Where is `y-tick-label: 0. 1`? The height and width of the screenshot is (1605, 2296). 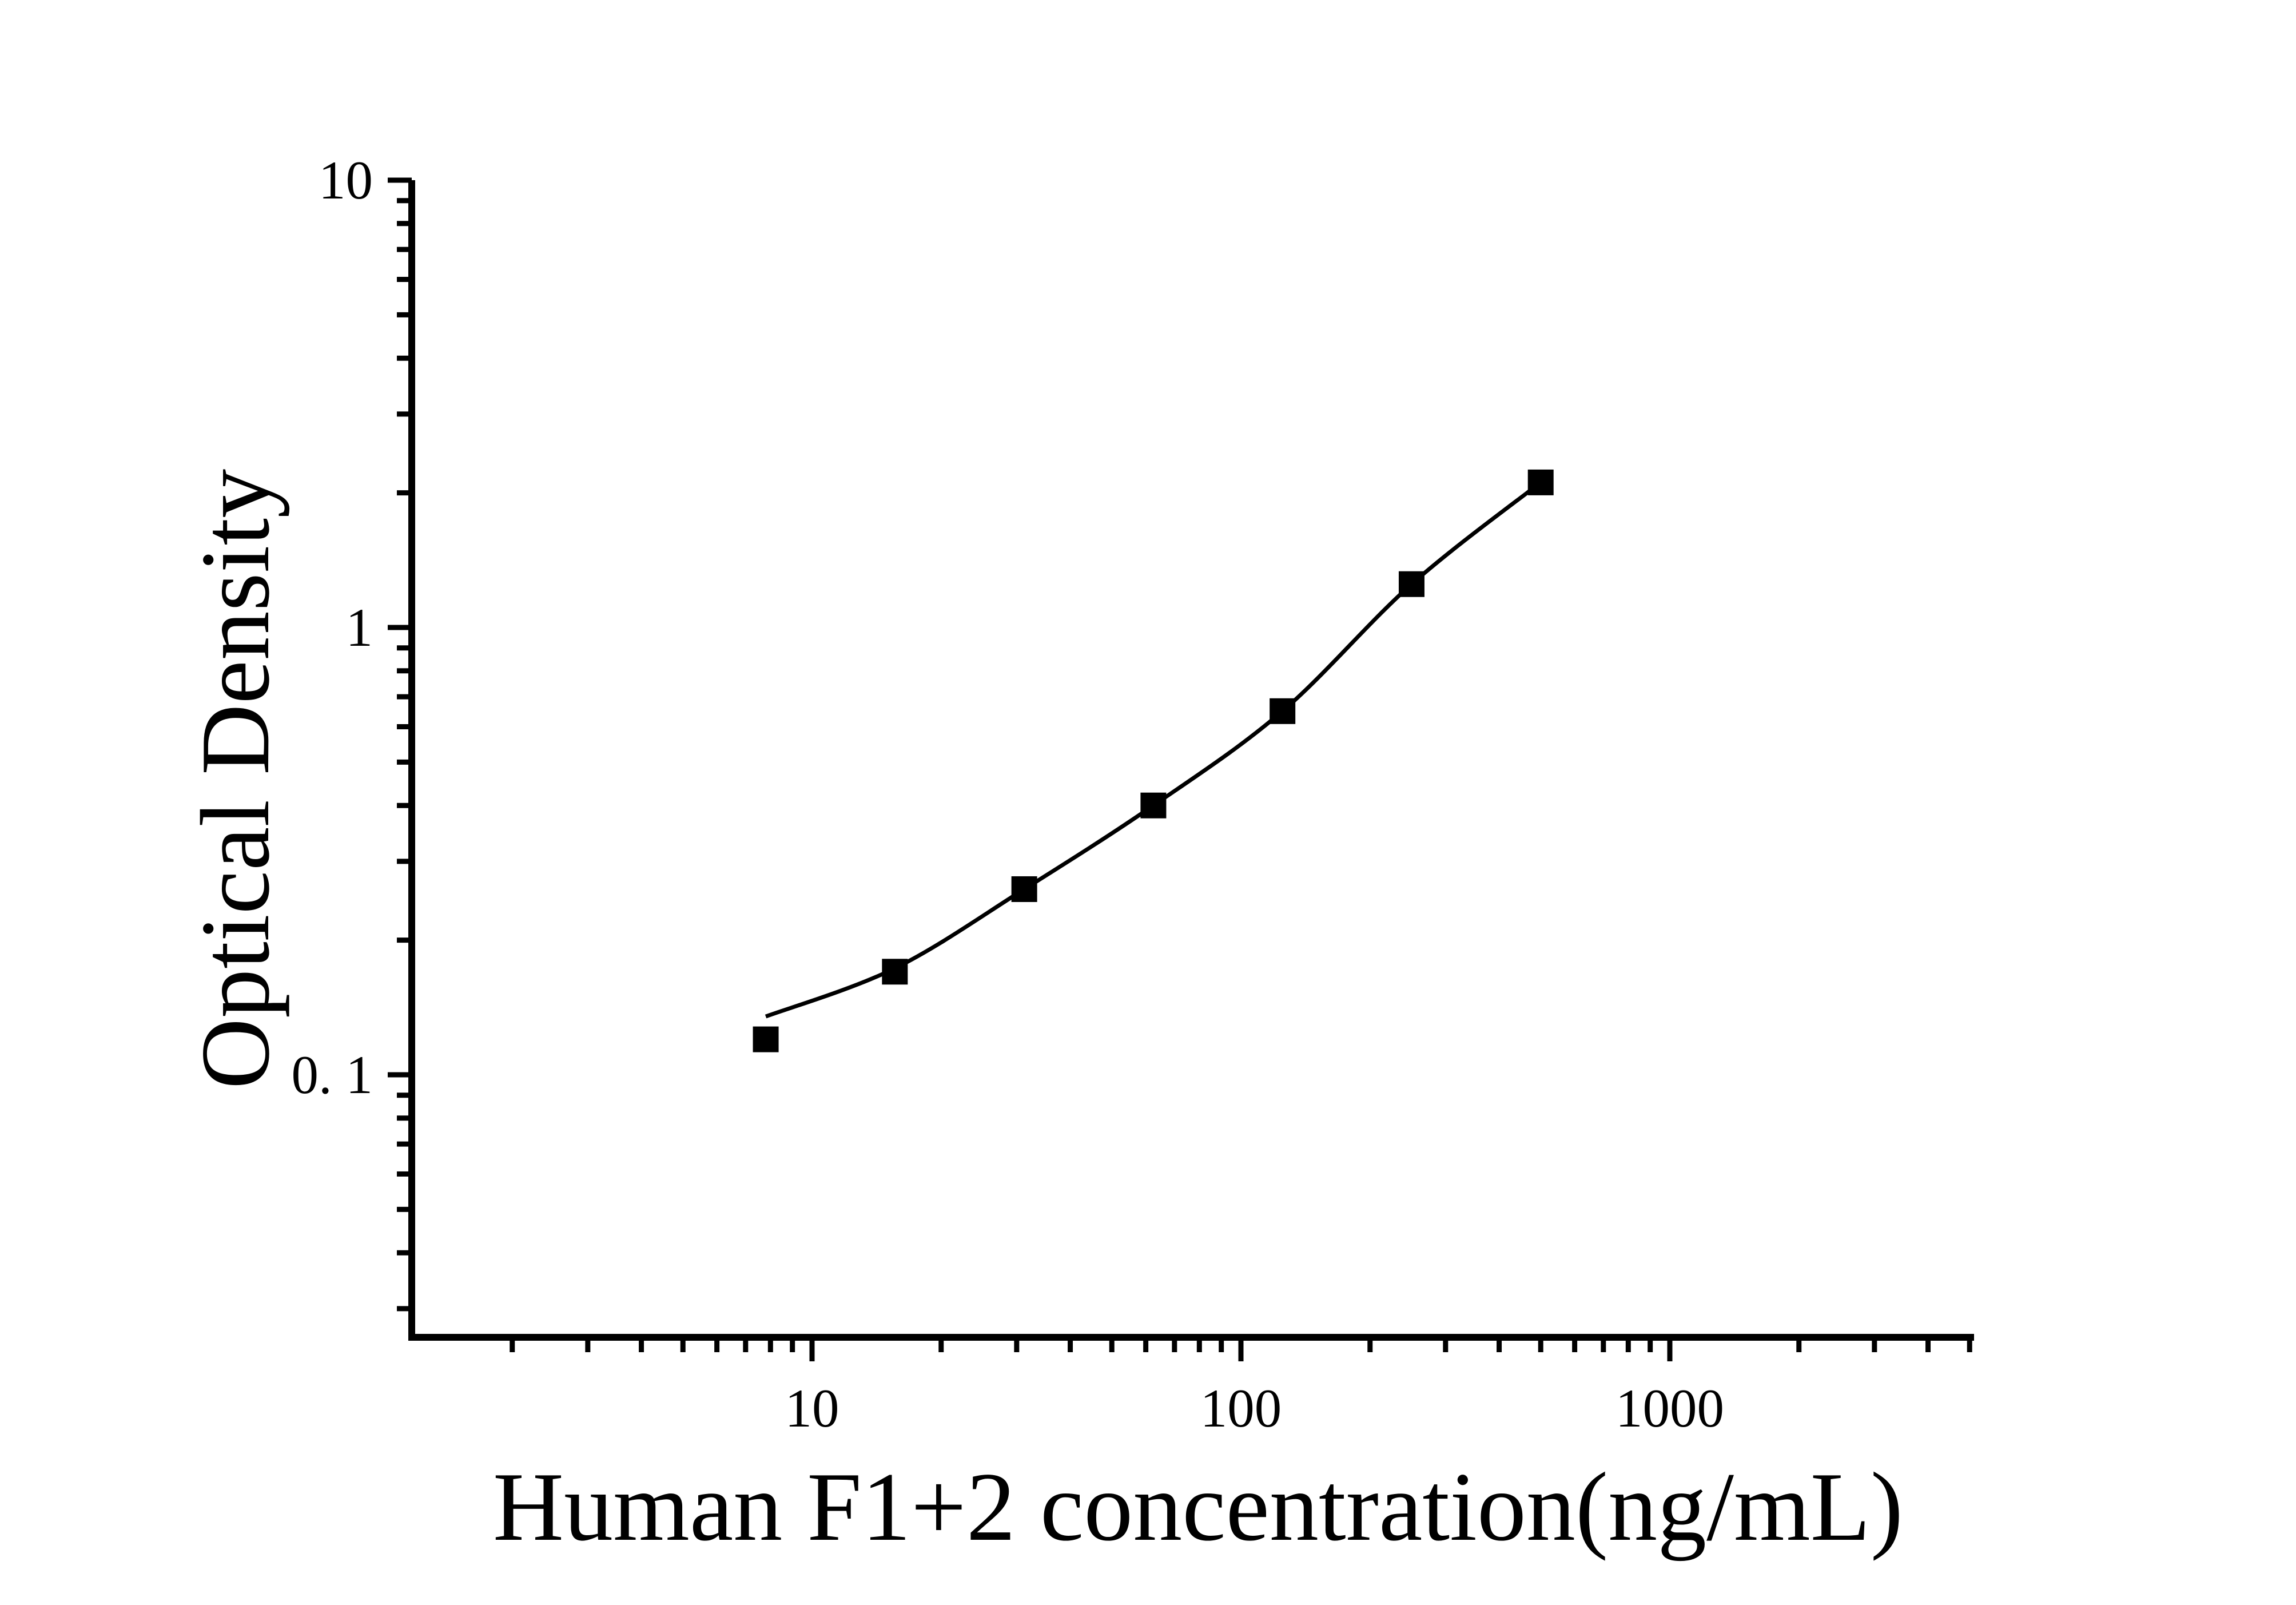
y-tick-label: 0. 1 is located at coordinates (332, 1074).